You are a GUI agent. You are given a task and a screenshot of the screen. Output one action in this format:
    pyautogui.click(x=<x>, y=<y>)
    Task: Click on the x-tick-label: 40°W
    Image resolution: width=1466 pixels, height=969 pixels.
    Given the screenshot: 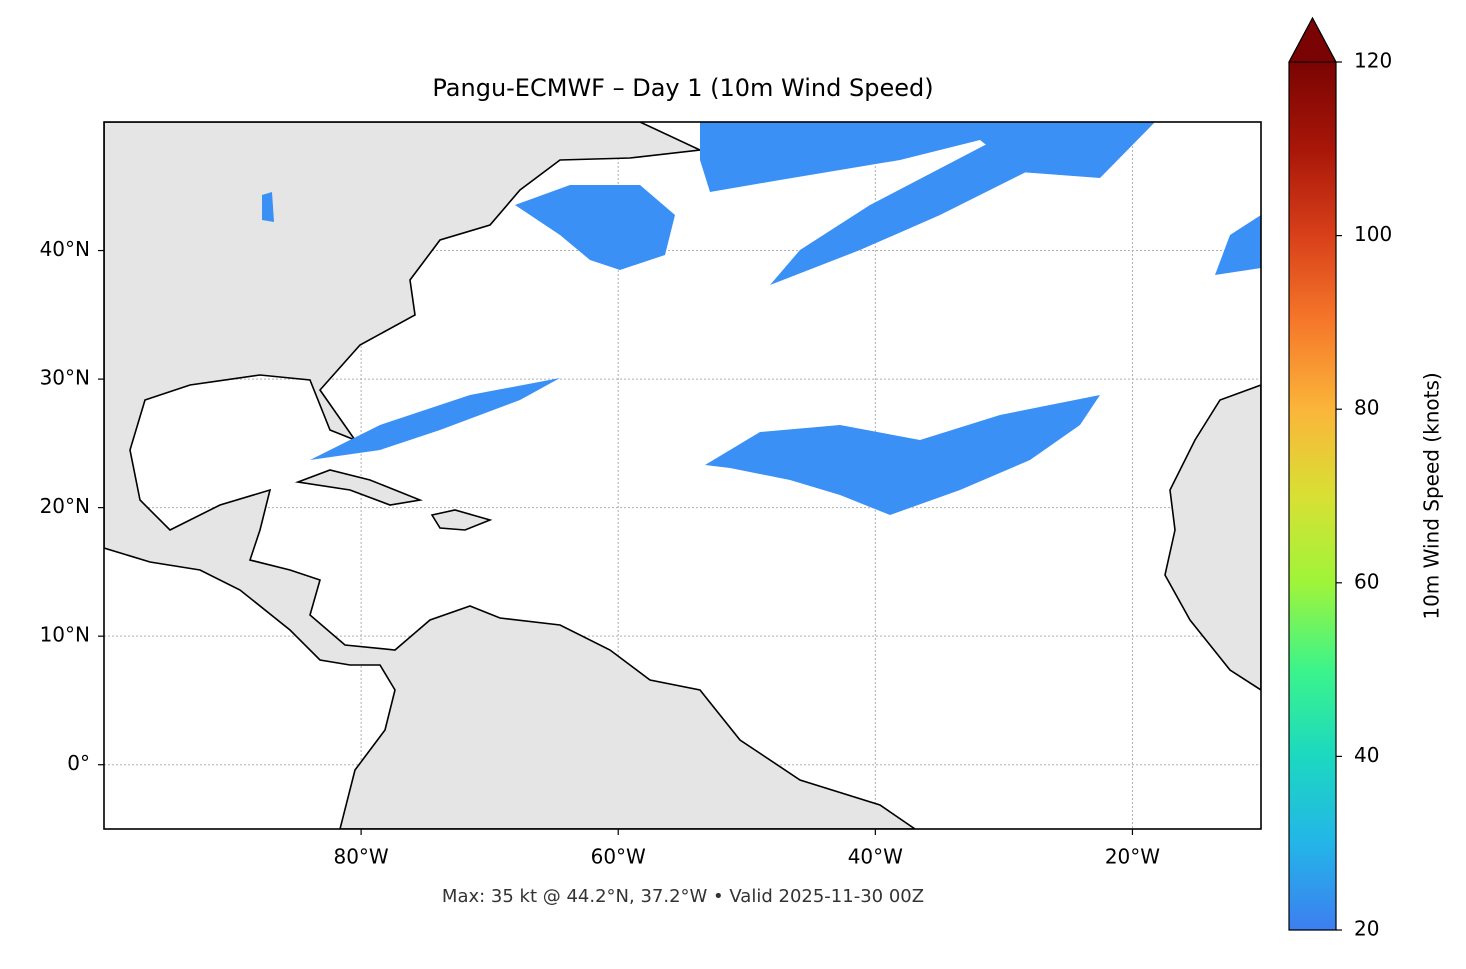 What is the action you would take?
    pyautogui.click(x=875, y=857)
    